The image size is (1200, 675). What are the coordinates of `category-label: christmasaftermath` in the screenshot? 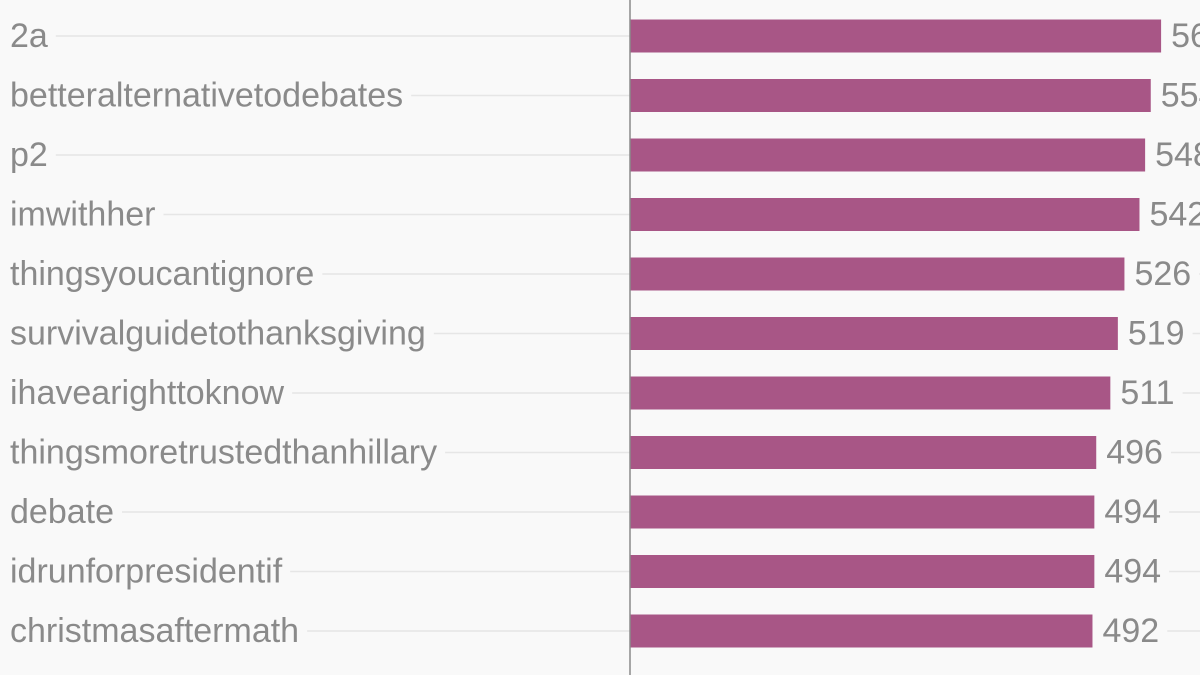 It's located at (154, 631).